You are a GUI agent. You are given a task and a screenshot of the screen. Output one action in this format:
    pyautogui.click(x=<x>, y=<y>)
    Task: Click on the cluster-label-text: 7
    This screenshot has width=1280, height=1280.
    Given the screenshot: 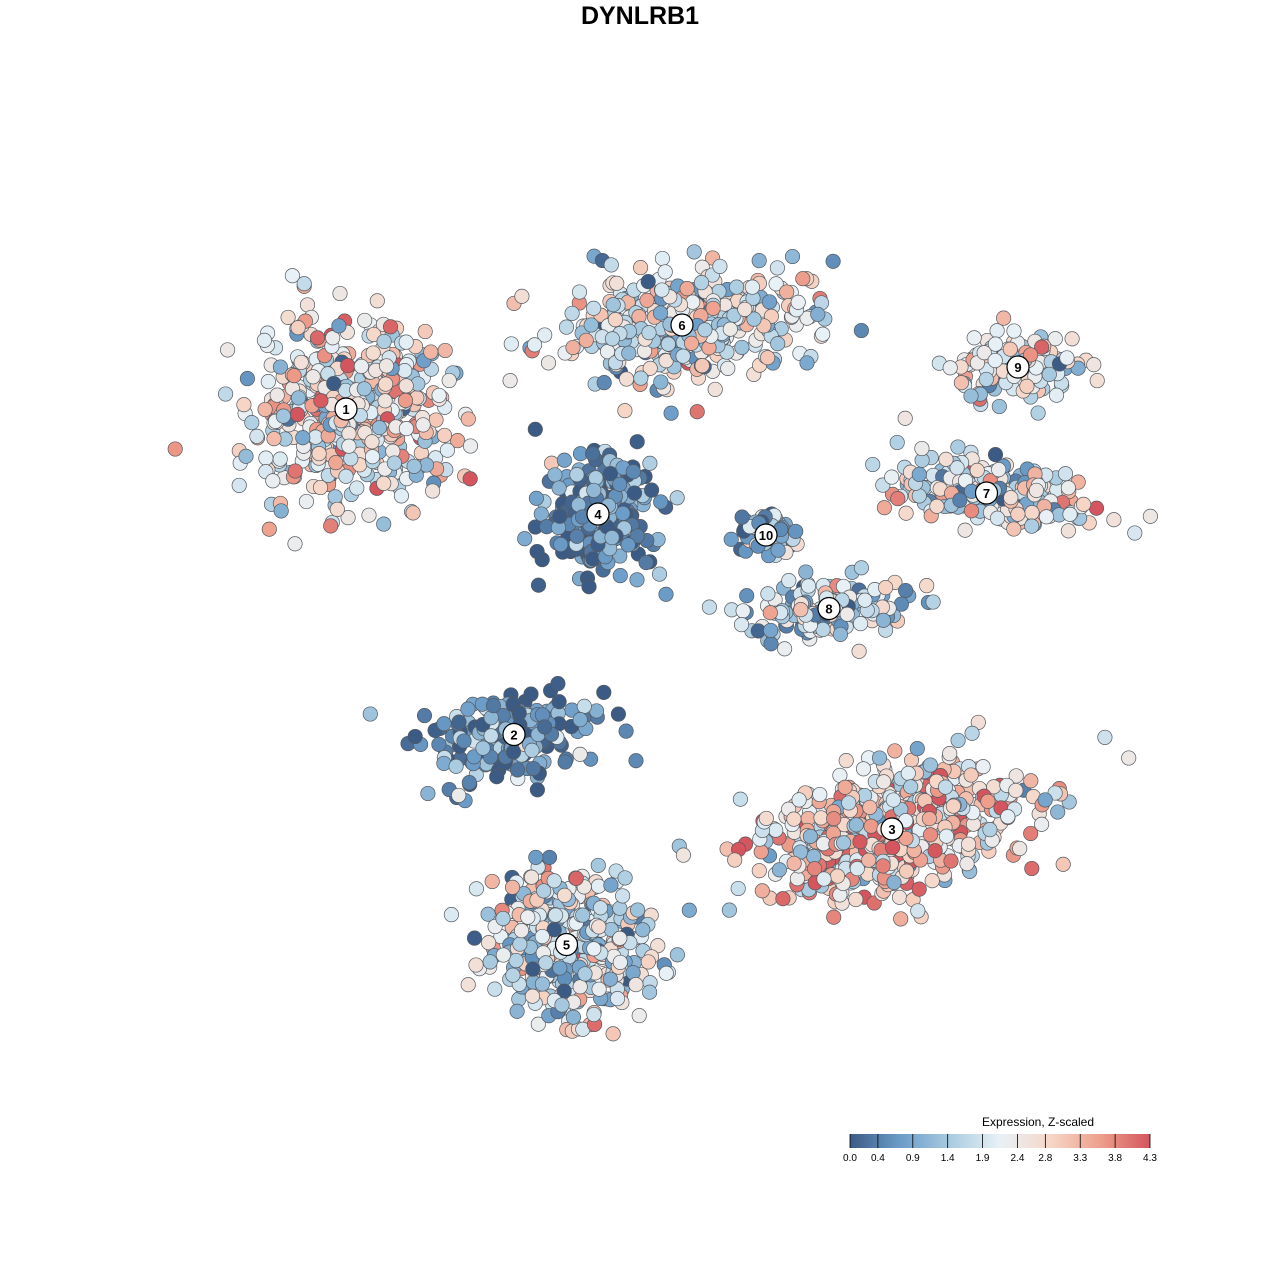 What is the action you would take?
    pyautogui.click(x=986, y=493)
    